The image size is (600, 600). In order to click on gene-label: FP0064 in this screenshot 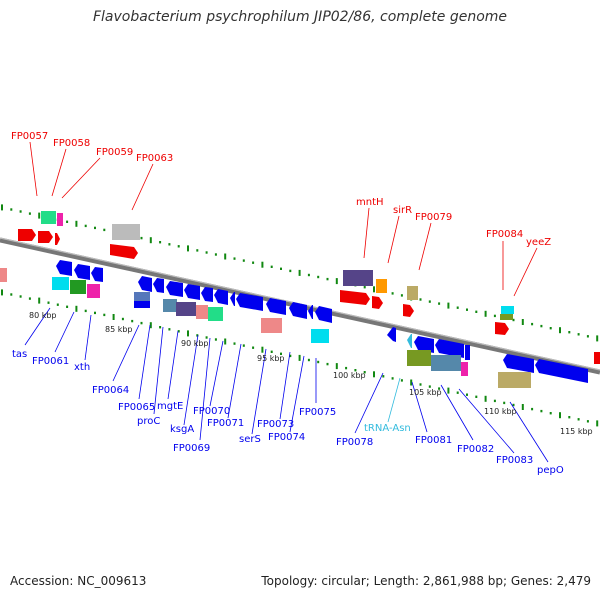, I will do `click(110, 390)`.